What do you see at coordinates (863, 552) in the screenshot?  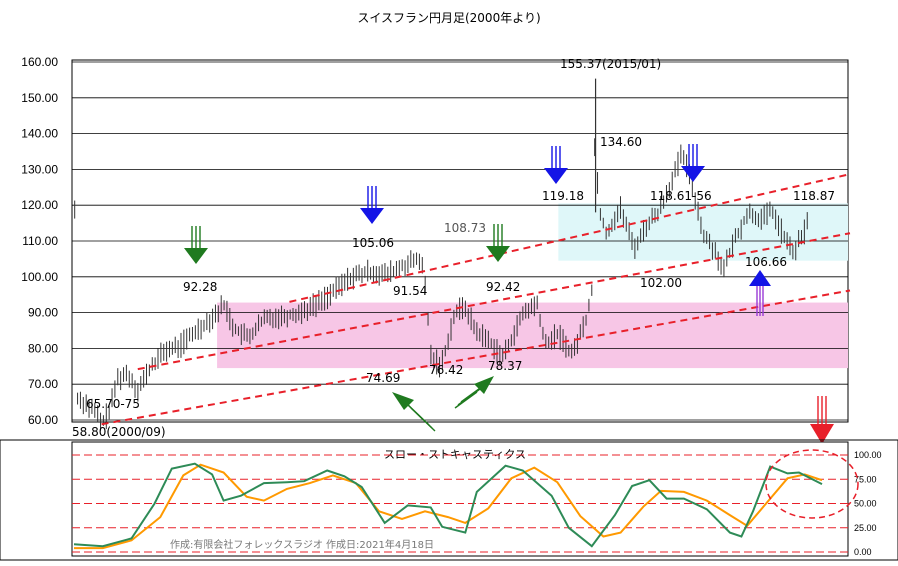 I see `stoch-y-tick-label: 0.00` at bounding box center [863, 552].